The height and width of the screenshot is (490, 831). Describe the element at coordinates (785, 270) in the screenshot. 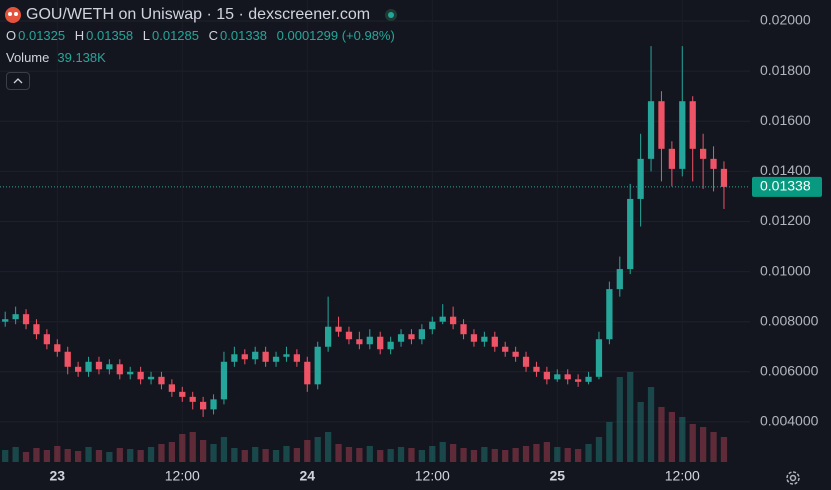

I see `y-tick-label: 0.01000` at that location.